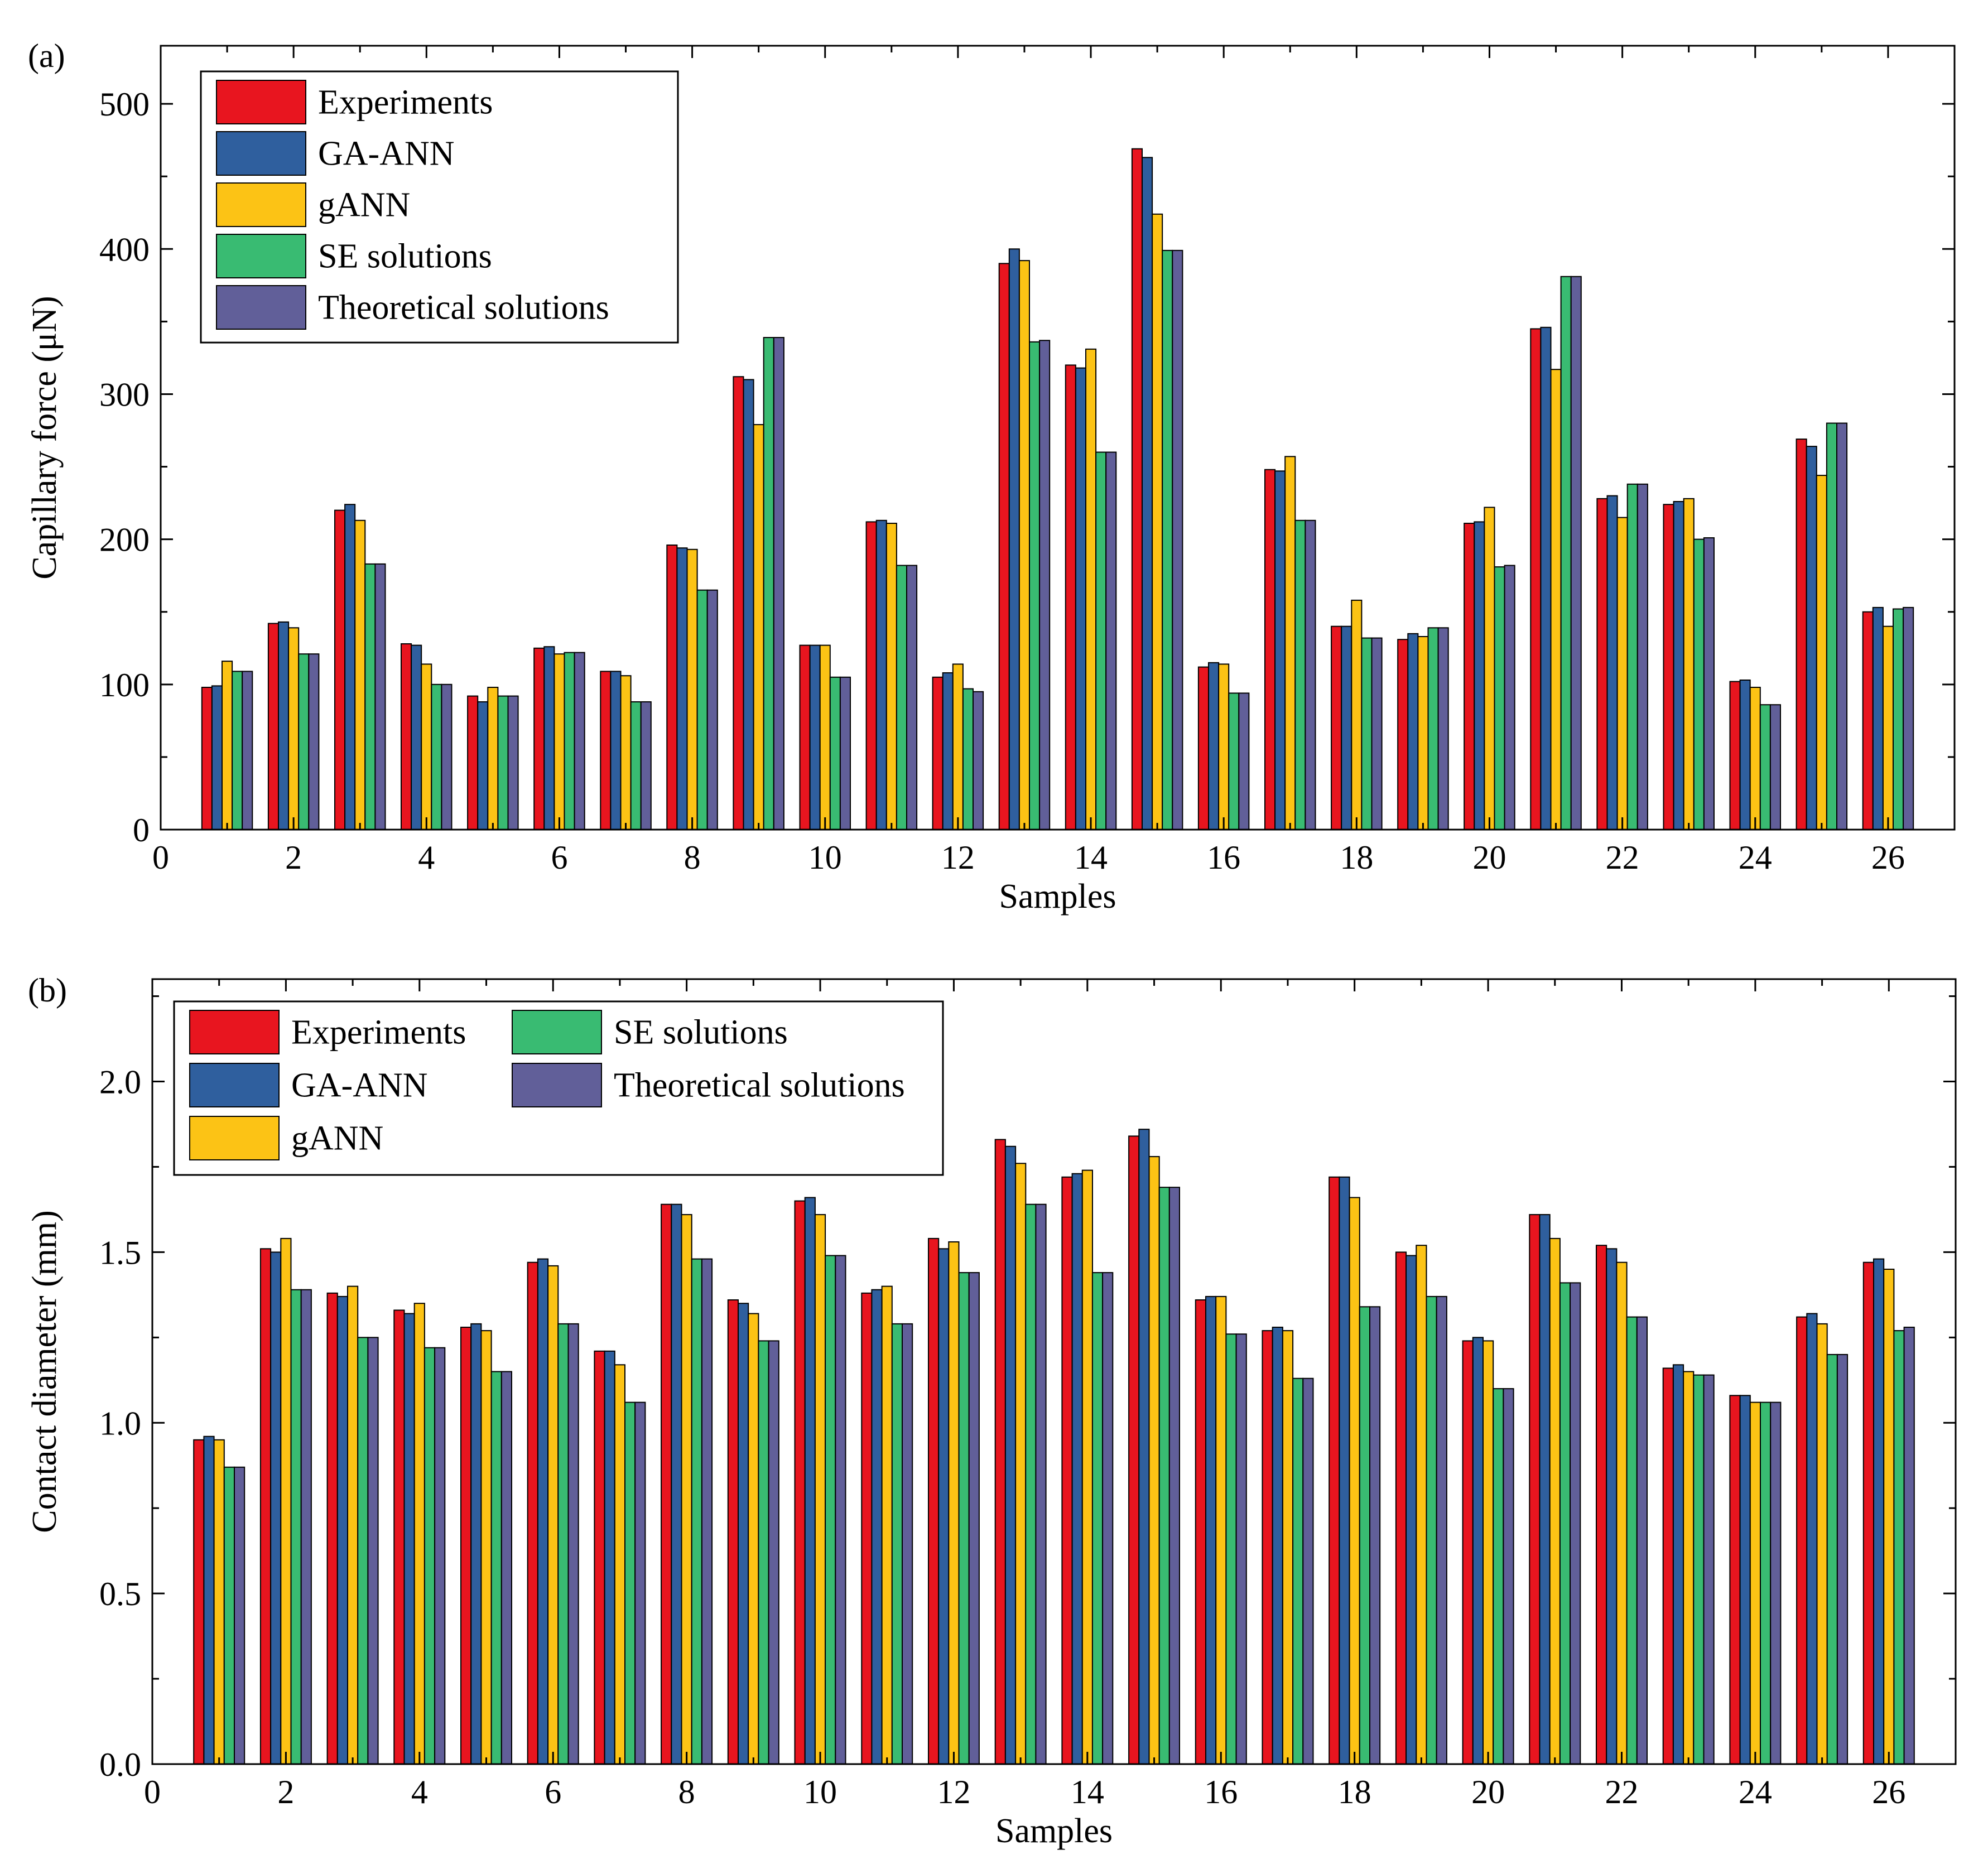 Image resolution: width=1988 pixels, height=1874 pixels. Describe the element at coordinates (759, 1085) in the screenshot. I see `legend-label: Theoretical solutions` at that location.